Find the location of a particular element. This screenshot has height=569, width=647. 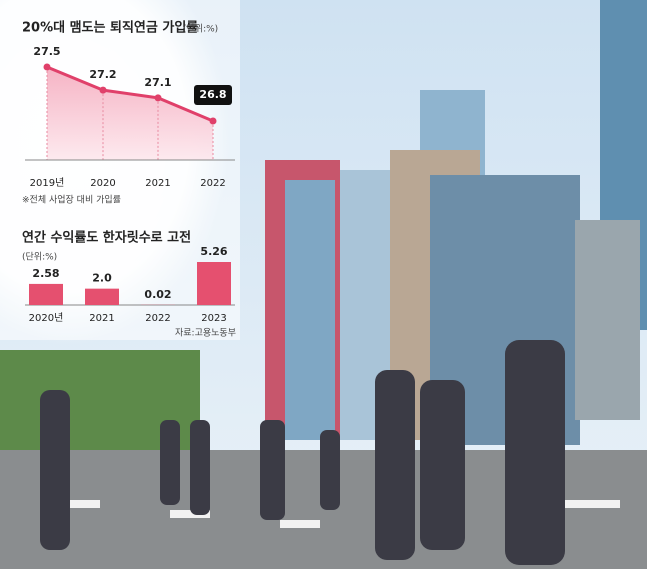

area is located at coordinates (130, 113).